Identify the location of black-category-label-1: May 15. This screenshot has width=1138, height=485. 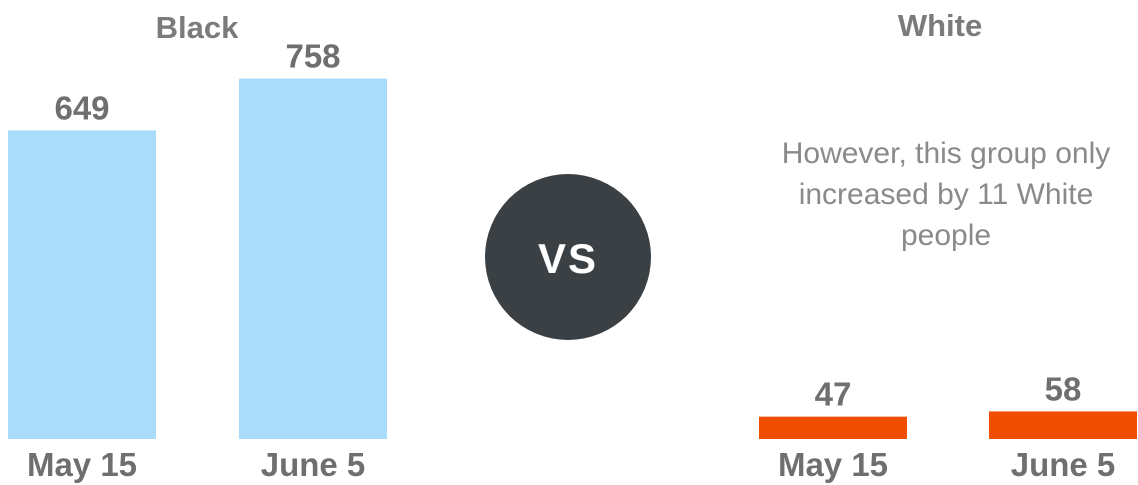
(82, 464).